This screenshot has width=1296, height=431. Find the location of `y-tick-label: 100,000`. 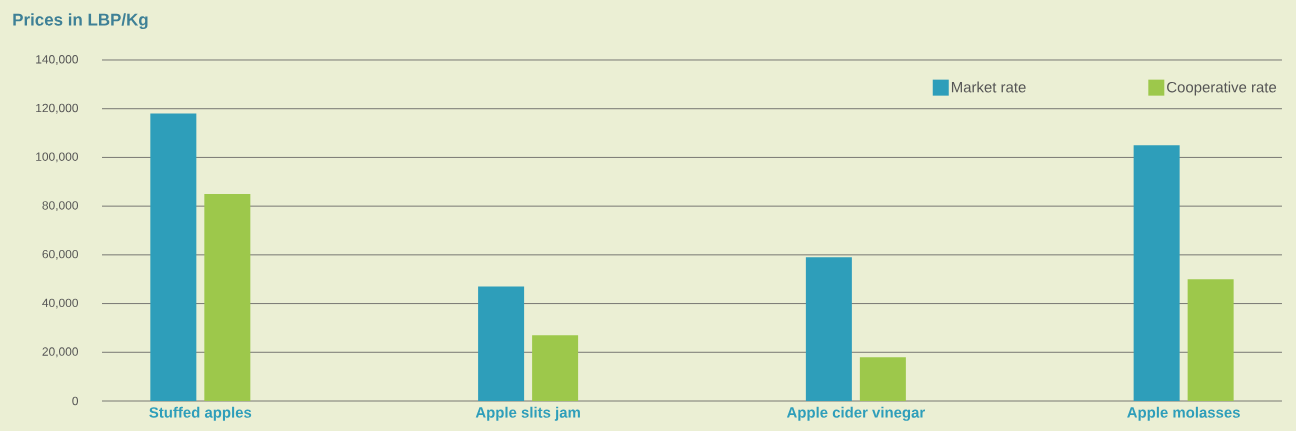

y-tick-label: 100,000 is located at coordinates (57, 157).